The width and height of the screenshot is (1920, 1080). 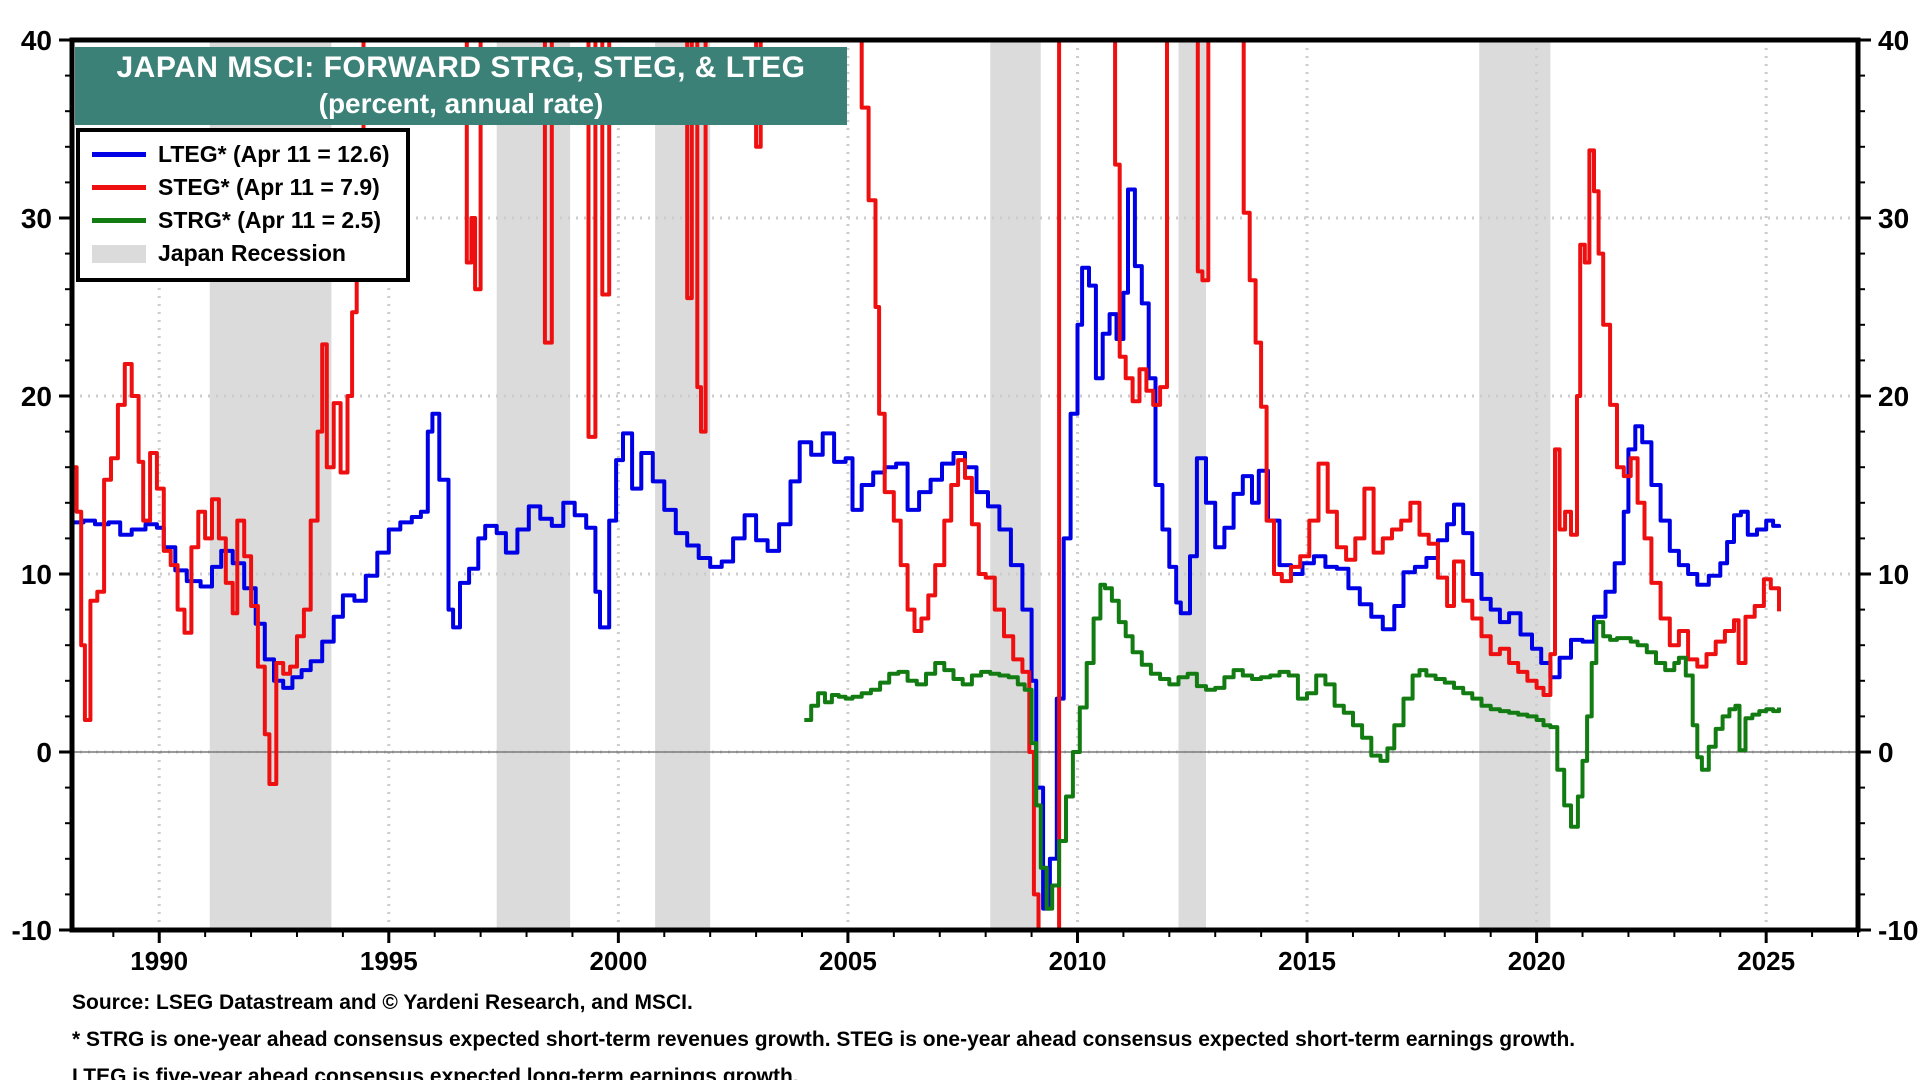 I want to click on legend-item-steg: STEG* (Apr 11 = 7.9), so click(x=241, y=187).